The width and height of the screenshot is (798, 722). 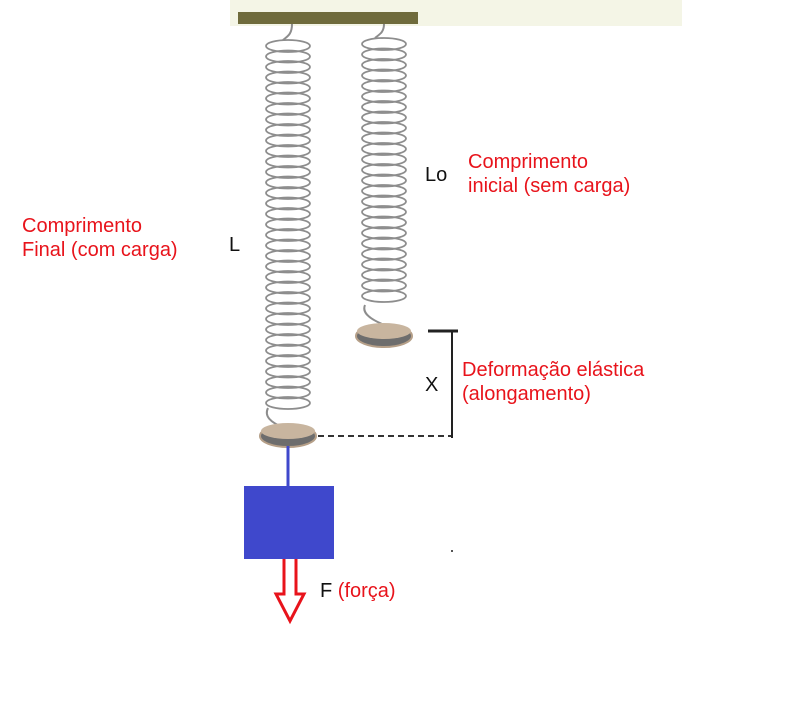 I want to click on force-label: F (força), so click(x=358, y=591).